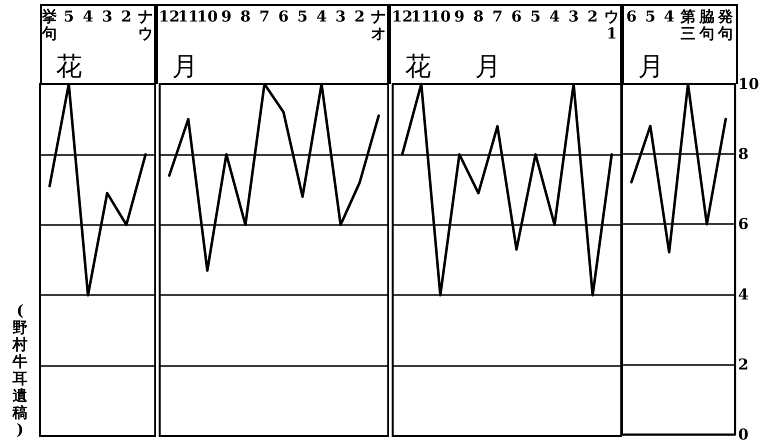 The width and height of the screenshot is (762, 442). I want to click on x-tick-label: 発句, so click(724, 25).